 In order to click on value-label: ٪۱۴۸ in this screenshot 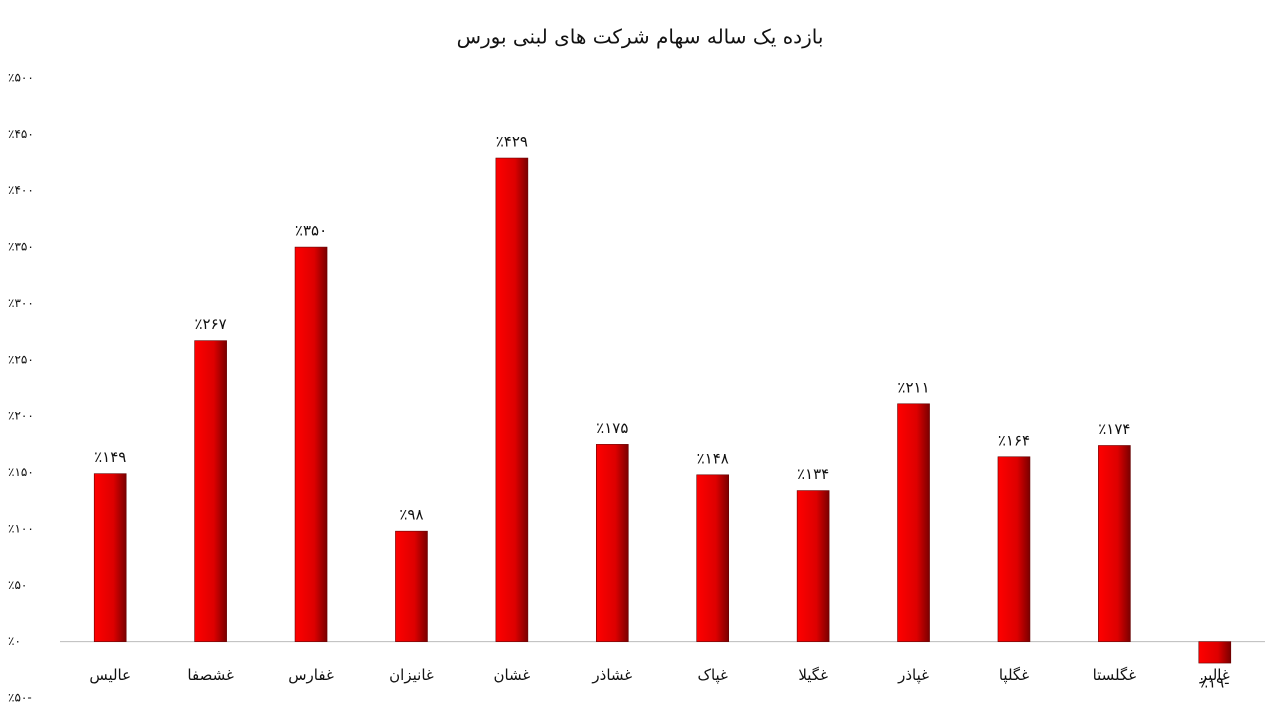, I will do `click(713, 458)`.